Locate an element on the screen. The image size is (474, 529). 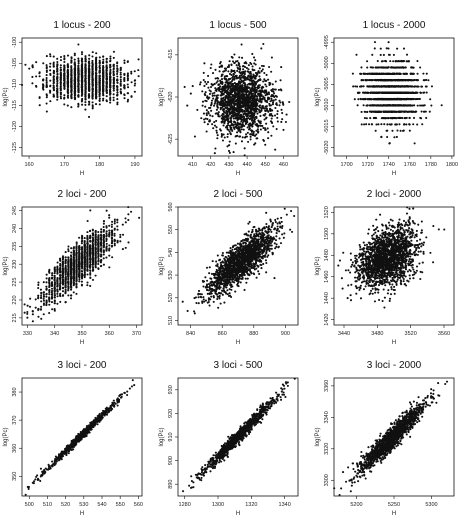
x-tick-label: 180 is located at coordinates (99, 165).